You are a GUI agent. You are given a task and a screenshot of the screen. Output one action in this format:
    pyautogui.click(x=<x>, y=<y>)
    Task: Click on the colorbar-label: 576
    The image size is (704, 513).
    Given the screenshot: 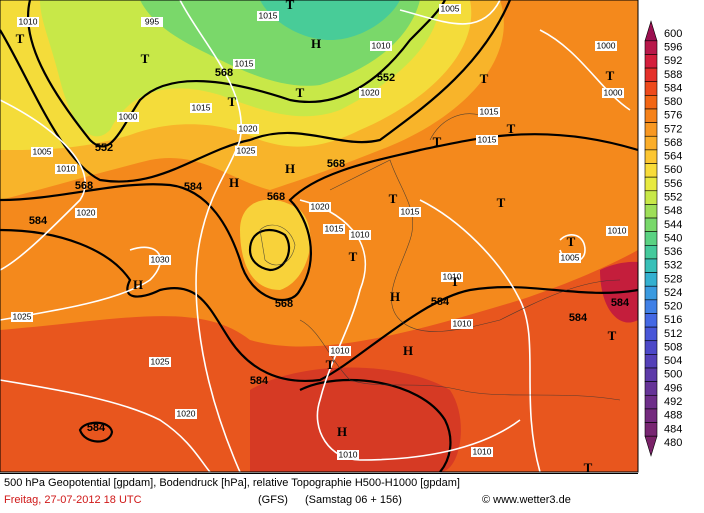 What is the action you would take?
    pyautogui.click(x=673, y=116)
    